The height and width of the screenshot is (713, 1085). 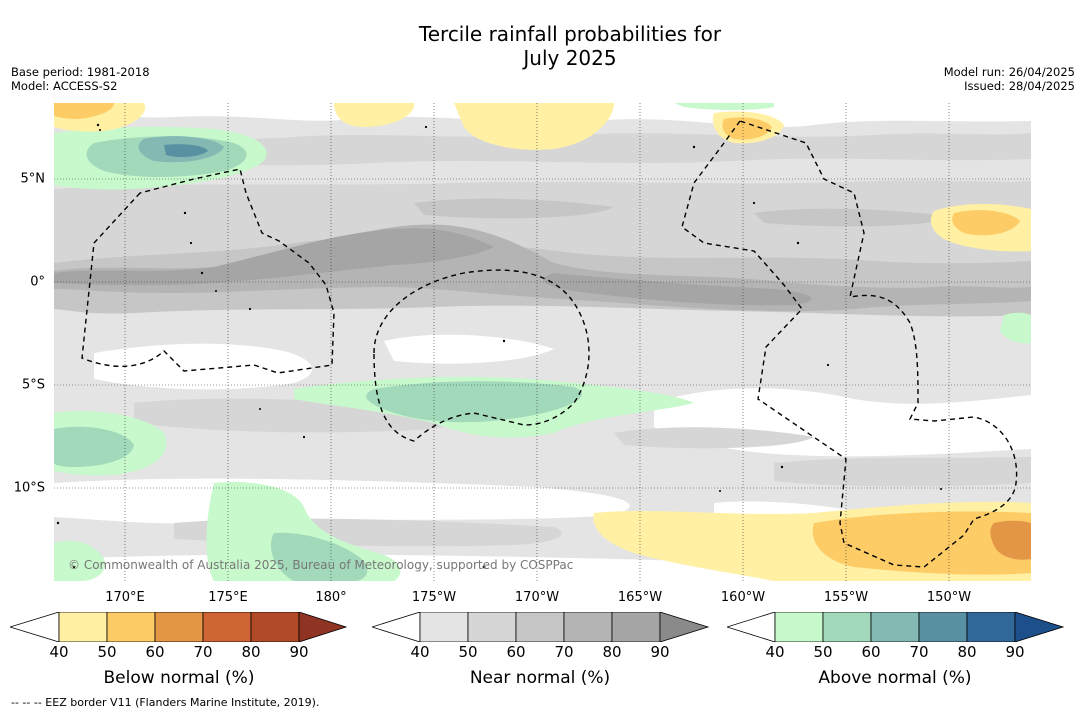 I want to click on below-normal-tick-2: 60, so click(x=155, y=652).